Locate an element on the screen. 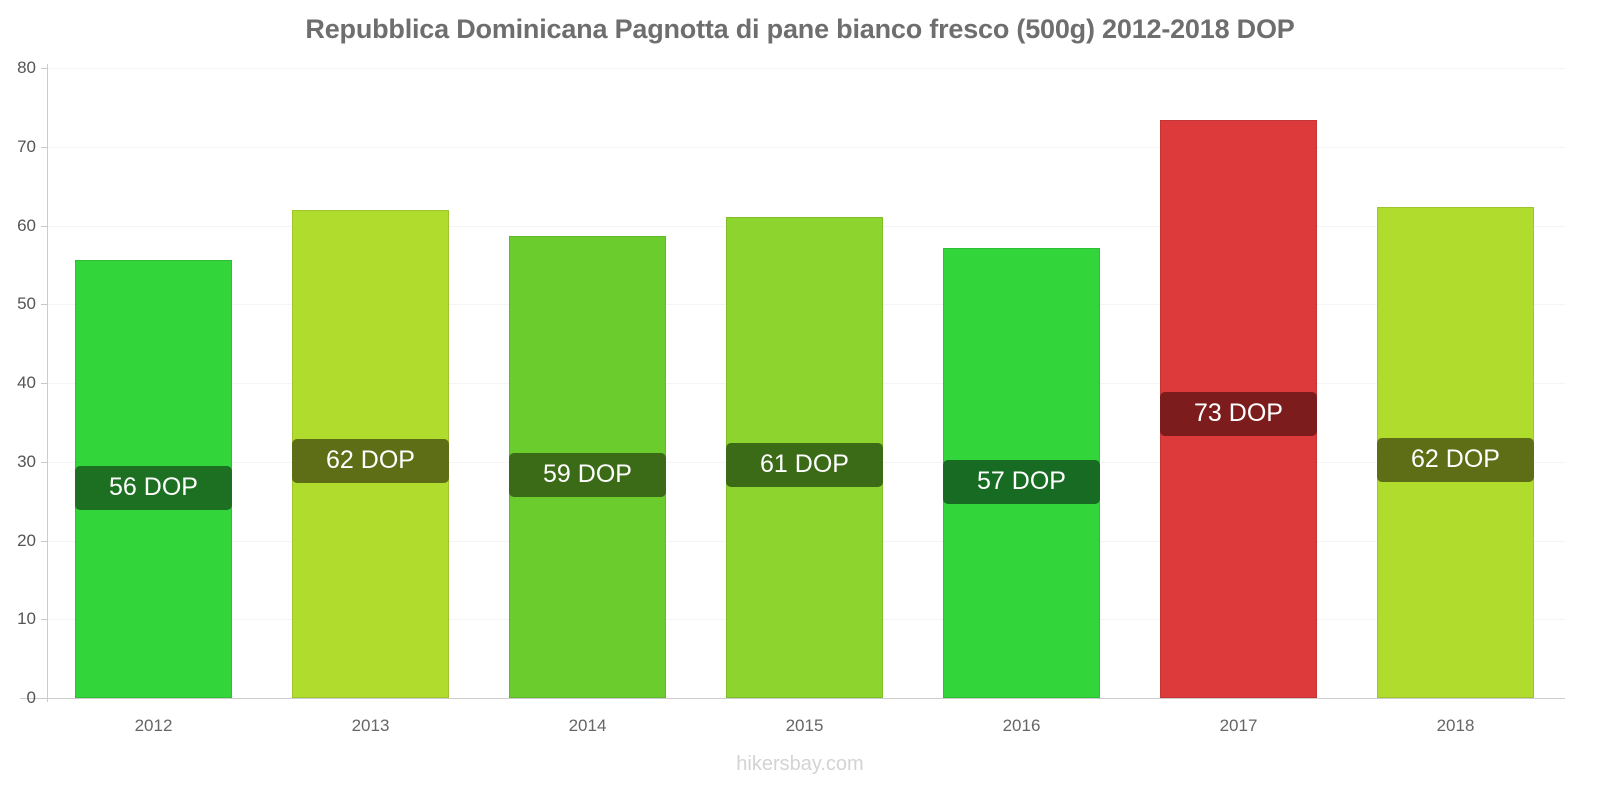  x-tick-label: 2012 is located at coordinates (153, 725).